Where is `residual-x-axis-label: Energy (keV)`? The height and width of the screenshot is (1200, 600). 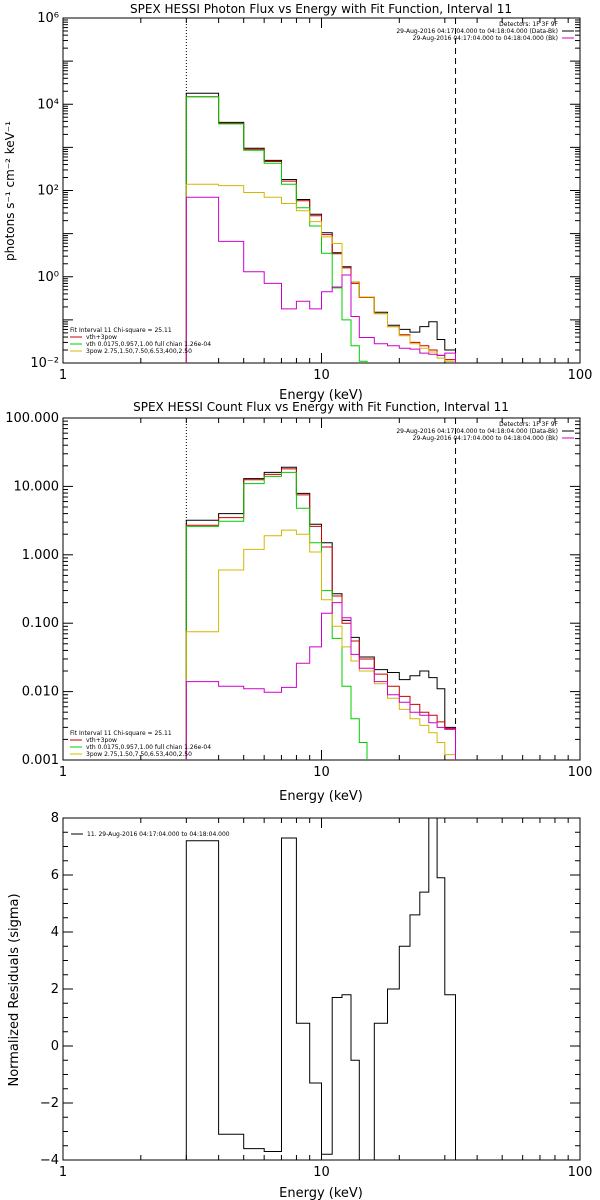
residual-x-axis-label: Energy (keV) is located at coordinates (321, 1193).